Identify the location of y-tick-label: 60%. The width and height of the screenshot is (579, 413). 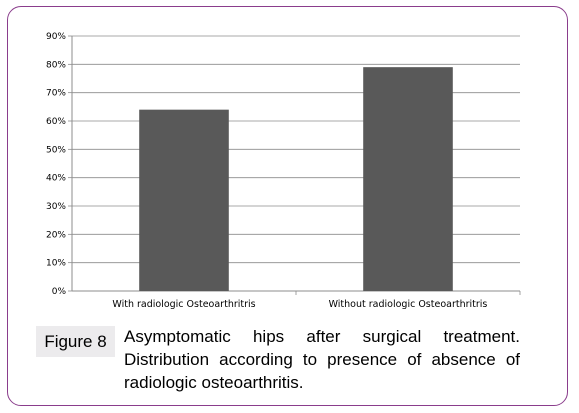
(56, 122).